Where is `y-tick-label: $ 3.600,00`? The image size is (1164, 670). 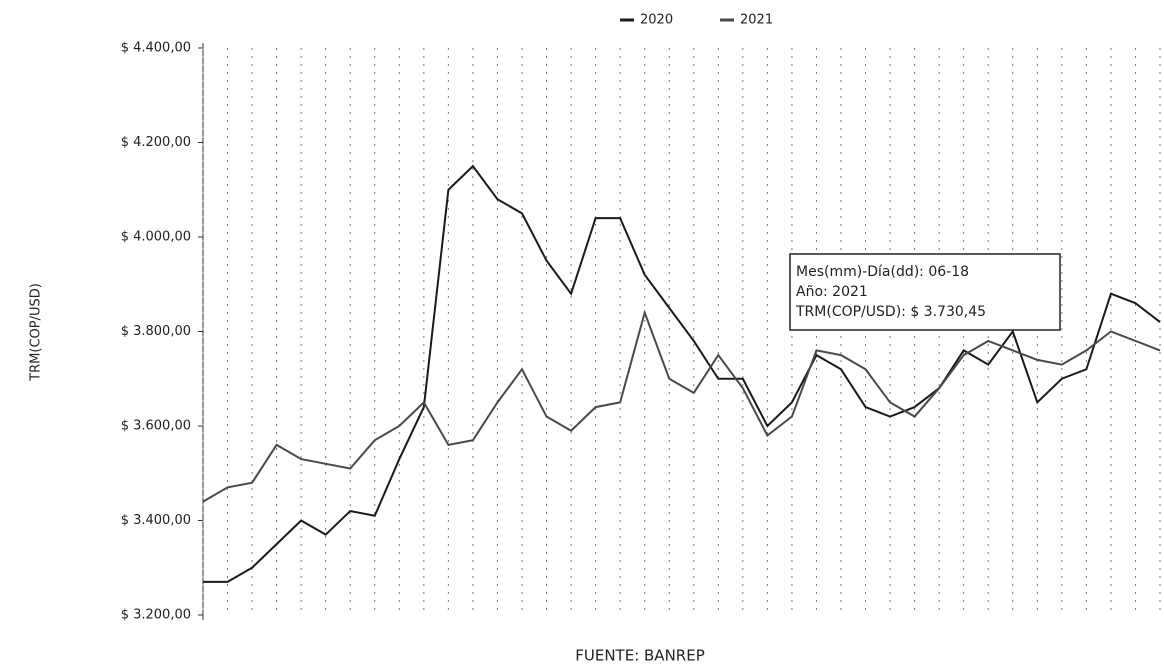 y-tick-label: $ 3.600,00 is located at coordinates (156, 426).